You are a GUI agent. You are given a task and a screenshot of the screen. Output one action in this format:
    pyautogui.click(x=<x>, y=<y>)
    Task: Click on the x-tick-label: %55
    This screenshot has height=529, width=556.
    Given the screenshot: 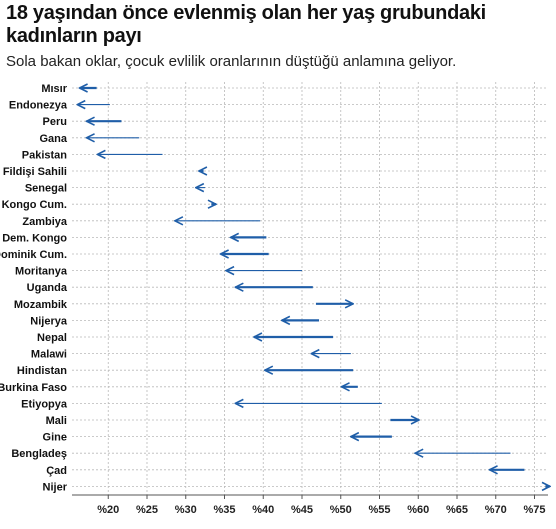 What is the action you would take?
    pyautogui.click(x=379, y=510)
    